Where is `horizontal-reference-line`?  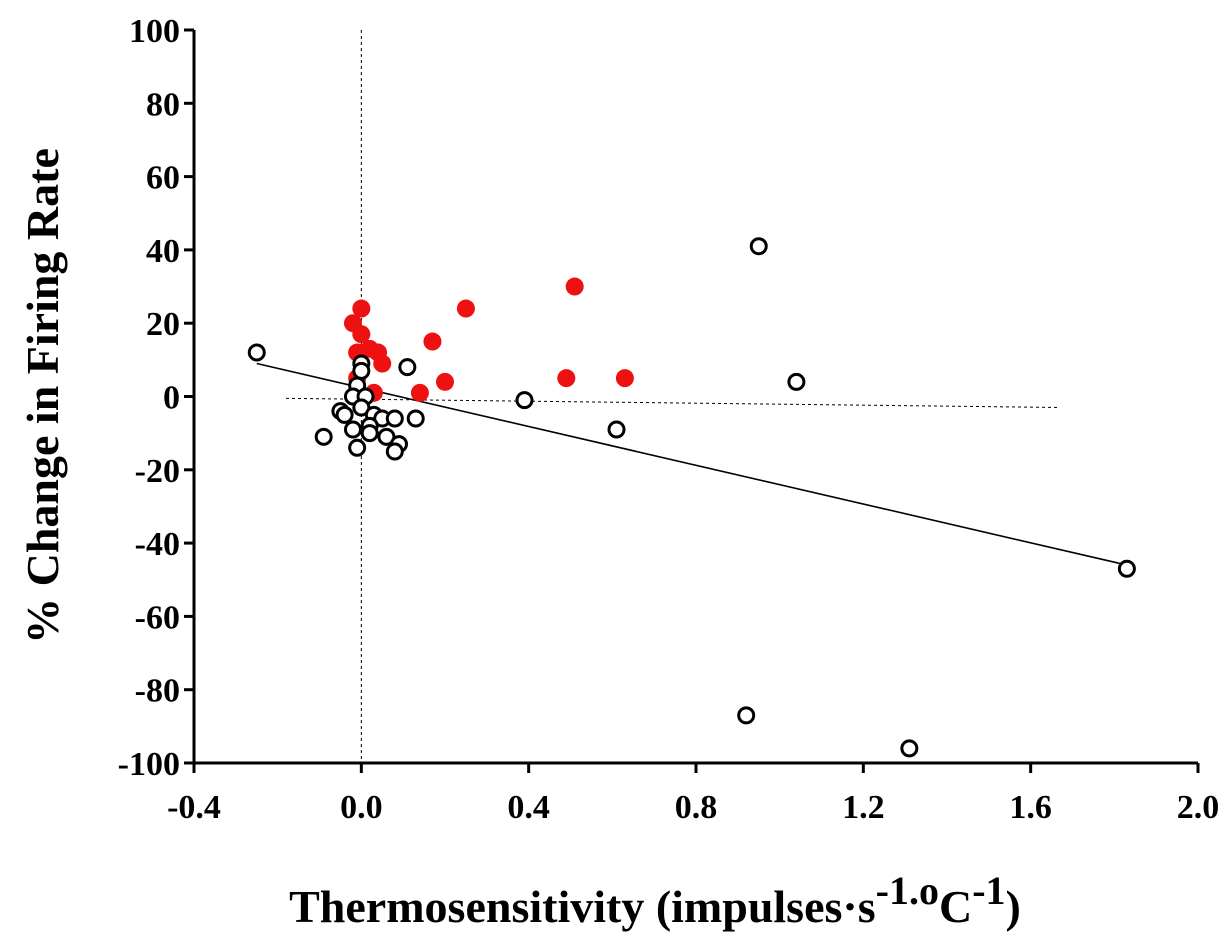 horizontal-reference-line is located at coordinates (673, 402).